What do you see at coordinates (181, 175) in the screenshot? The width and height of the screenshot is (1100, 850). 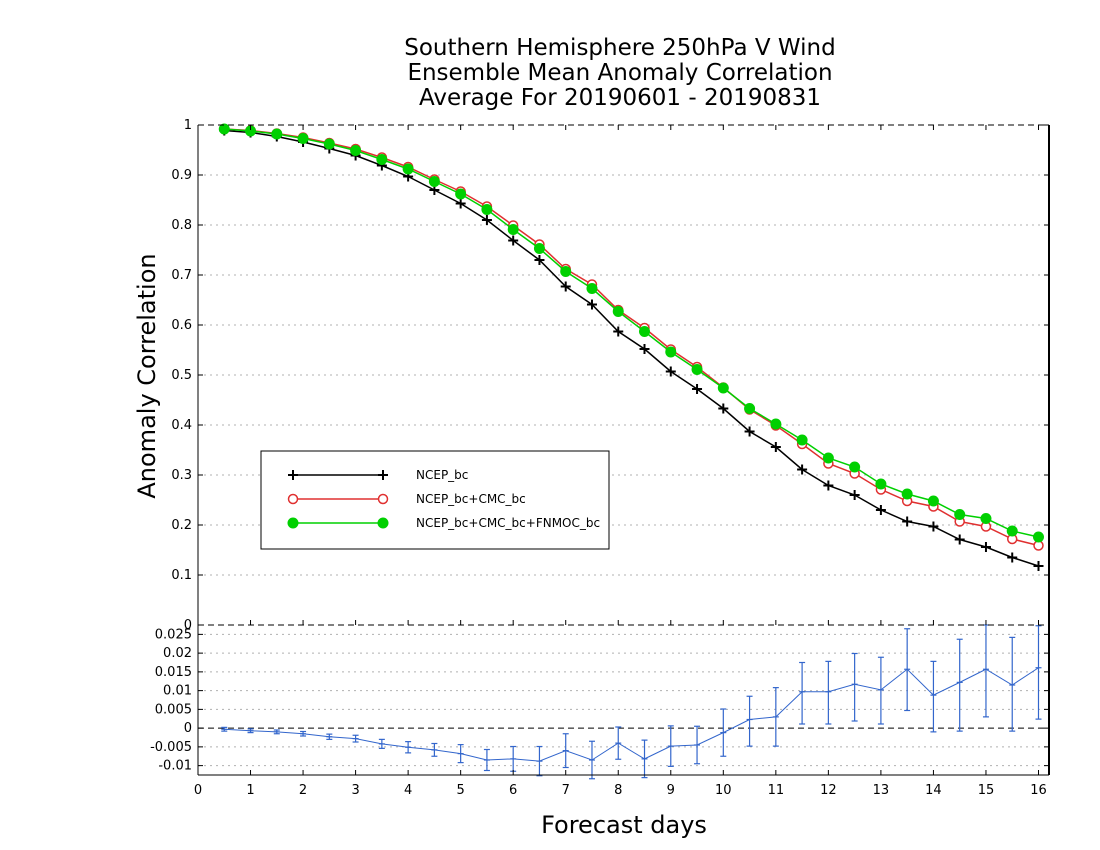 I see `y-tick-label: 0.9` at bounding box center [181, 175].